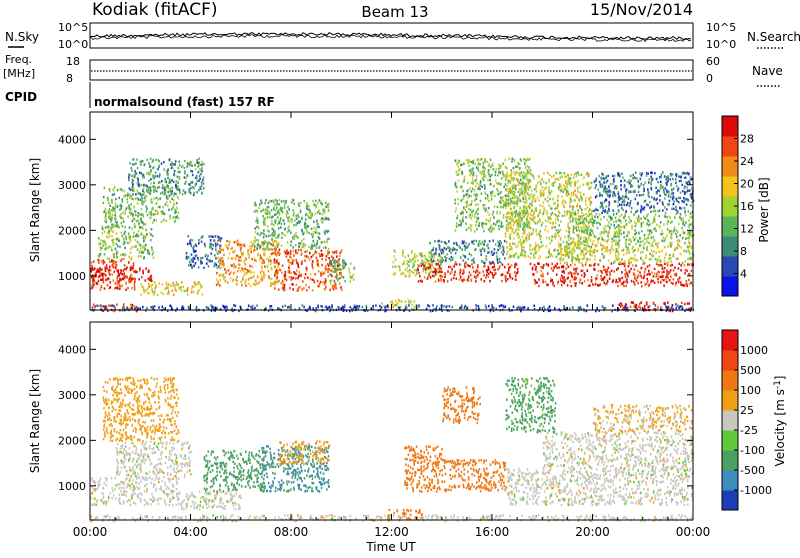 This screenshot has width=800, height=558. Describe the element at coordinates (22, 37) in the screenshot. I see `nsky-label: N.Sky` at that location.